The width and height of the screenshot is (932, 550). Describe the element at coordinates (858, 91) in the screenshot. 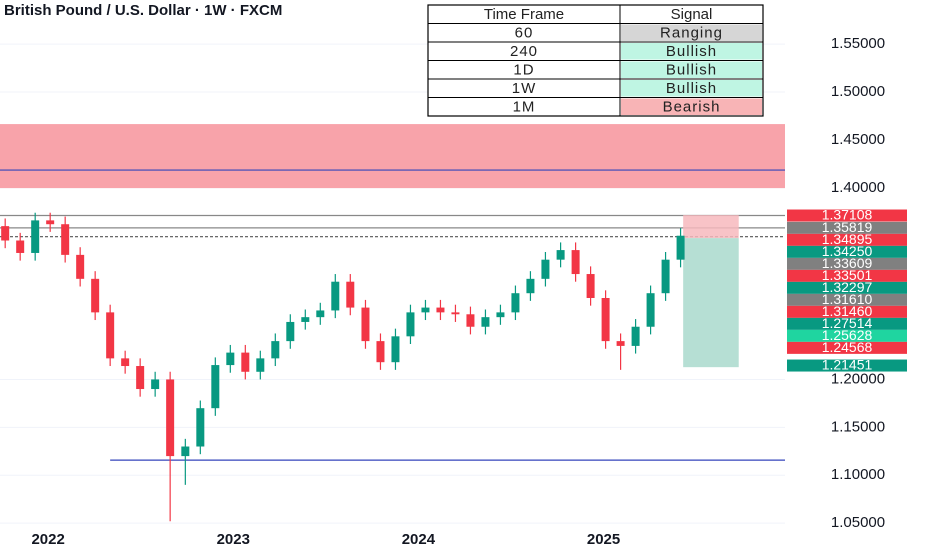

I see `y-tick-label: 1.50000` at that location.